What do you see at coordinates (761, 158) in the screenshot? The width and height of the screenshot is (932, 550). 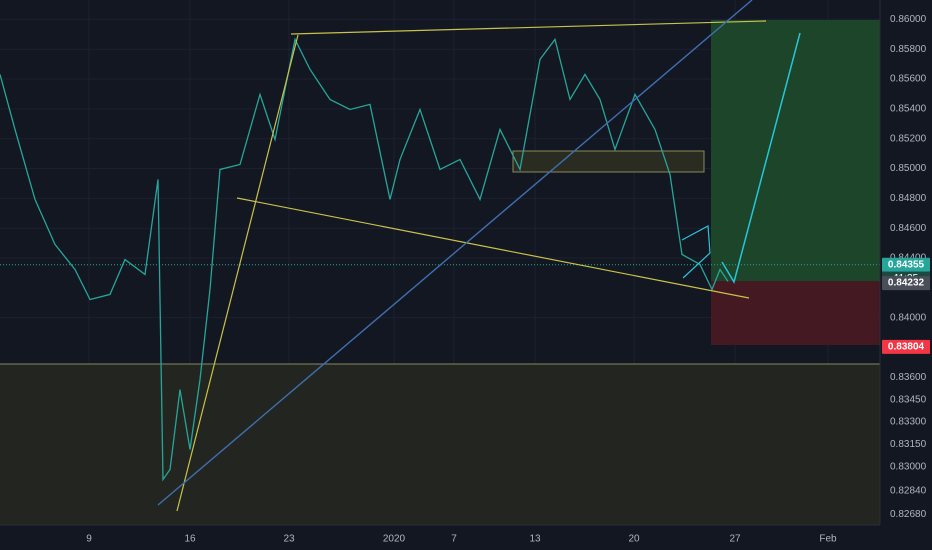 I see `projection` at bounding box center [761, 158].